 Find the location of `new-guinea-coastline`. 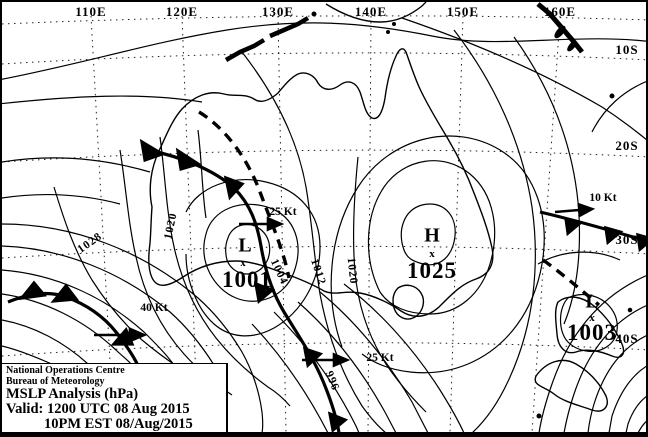

new-guinea-coastline is located at coordinates (376, 12).